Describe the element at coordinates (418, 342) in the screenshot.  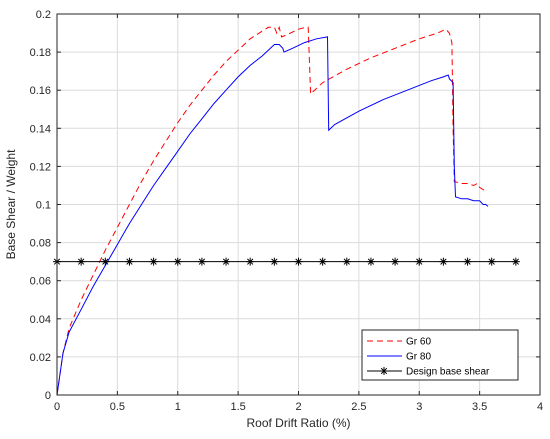
I see `legend-label: Gr 60` at that location.